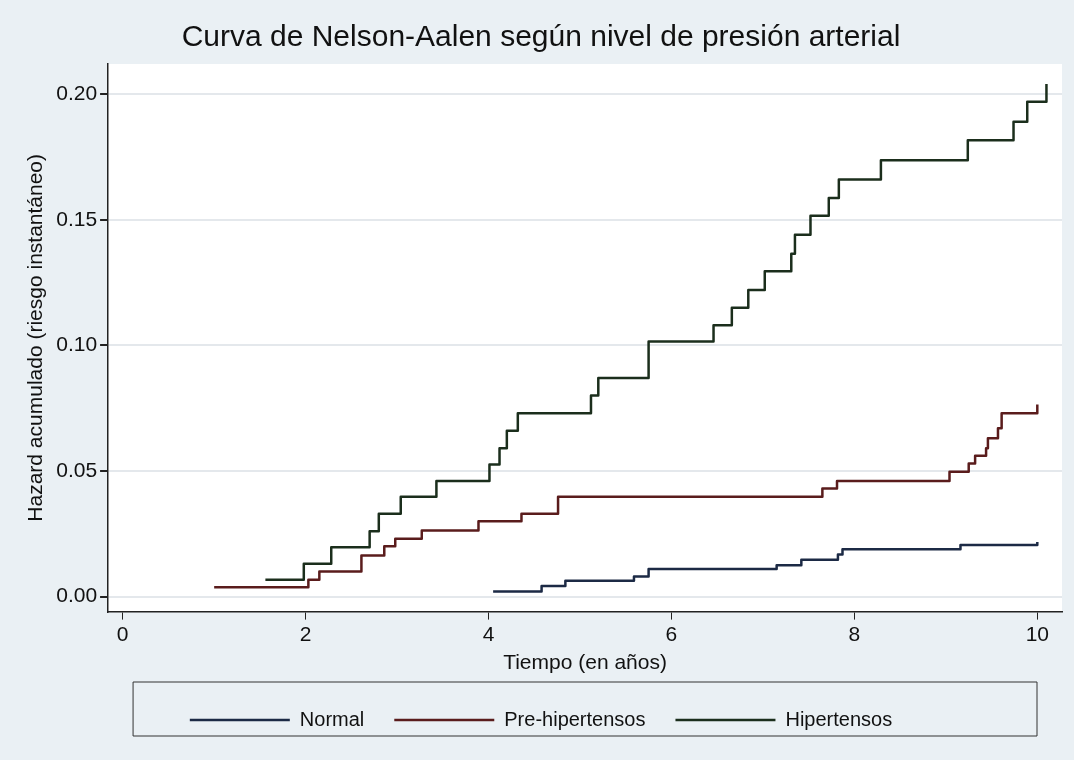 This screenshot has height=760, width=1074. I want to click on y-tick-label: 0.05, so click(77, 469).